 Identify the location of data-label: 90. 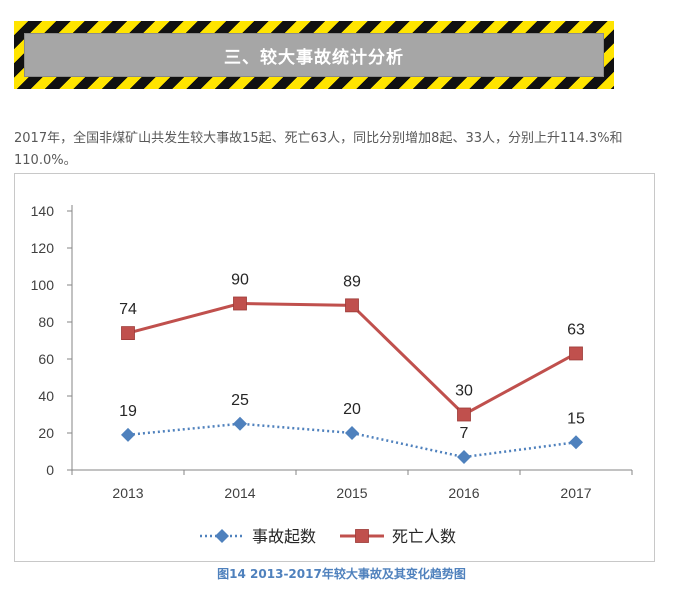
(240, 280).